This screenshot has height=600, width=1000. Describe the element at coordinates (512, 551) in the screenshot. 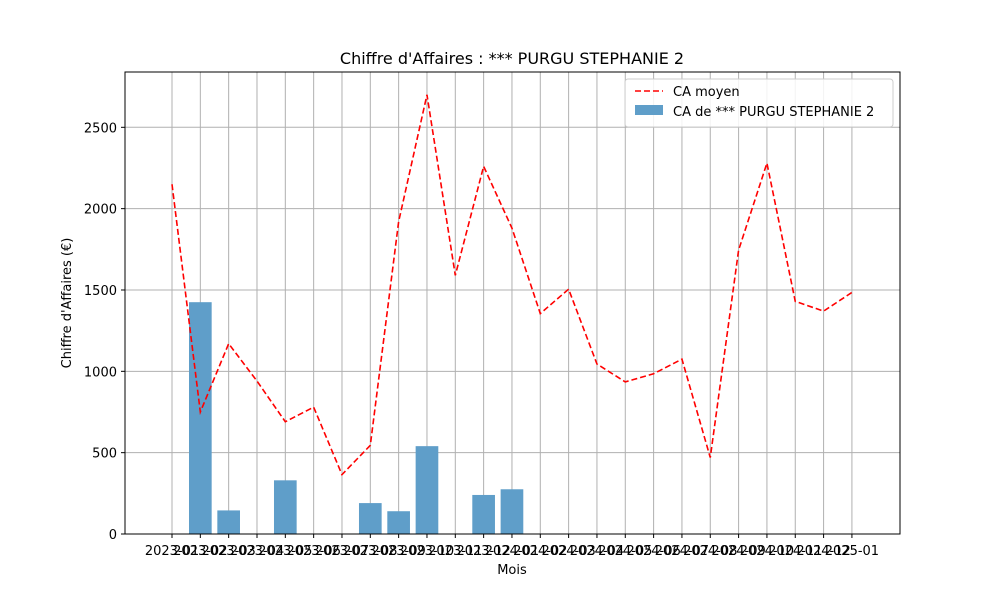

I see `x-tick-label: 2024-01` at that location.